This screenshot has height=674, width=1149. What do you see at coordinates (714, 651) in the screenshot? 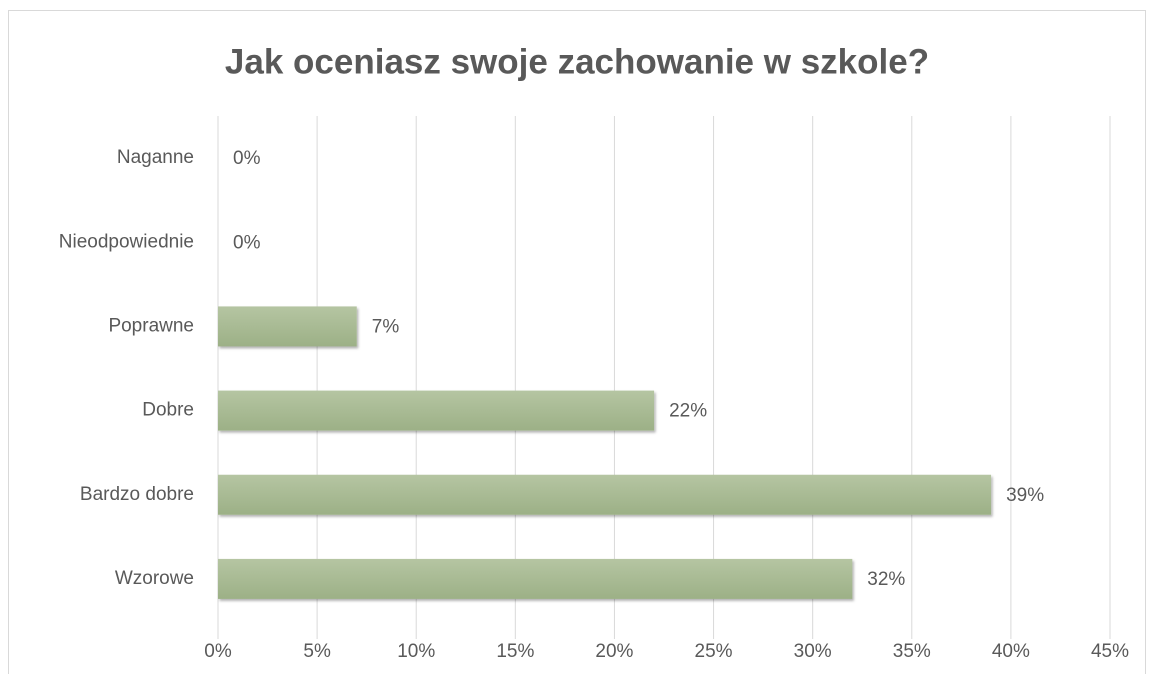
I see `x-tick-label: 25%` at bounding box center [714, 651].